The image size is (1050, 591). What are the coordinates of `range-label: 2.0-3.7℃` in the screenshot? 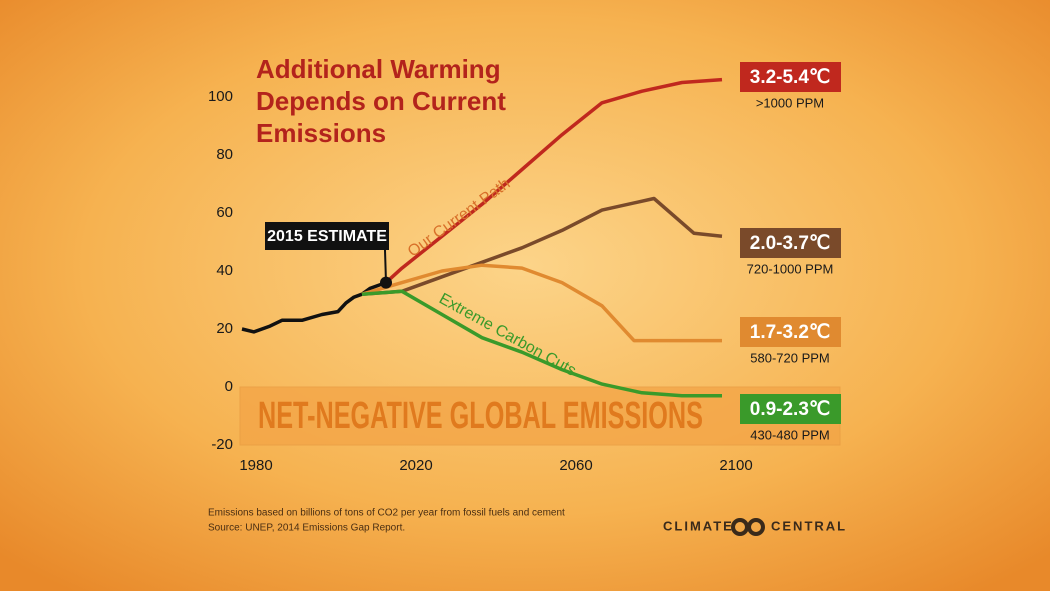 It's located at (790, 243).